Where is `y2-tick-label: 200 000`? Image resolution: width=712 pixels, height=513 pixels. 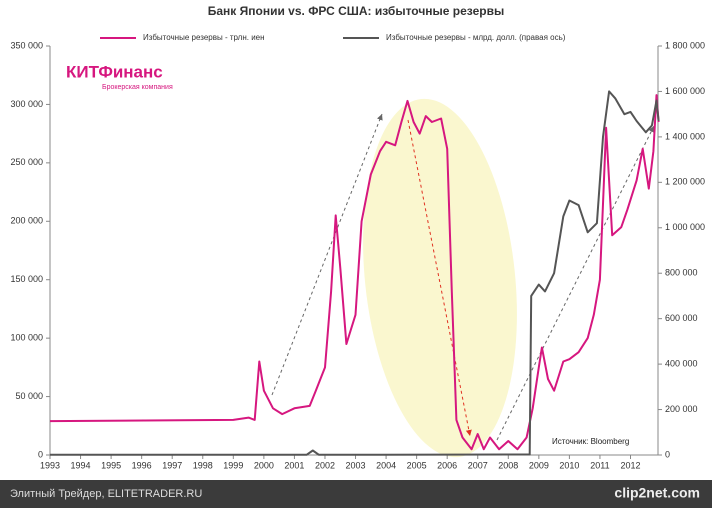
y2-tick-label: 200 000 is located at coordinates (681, 409).